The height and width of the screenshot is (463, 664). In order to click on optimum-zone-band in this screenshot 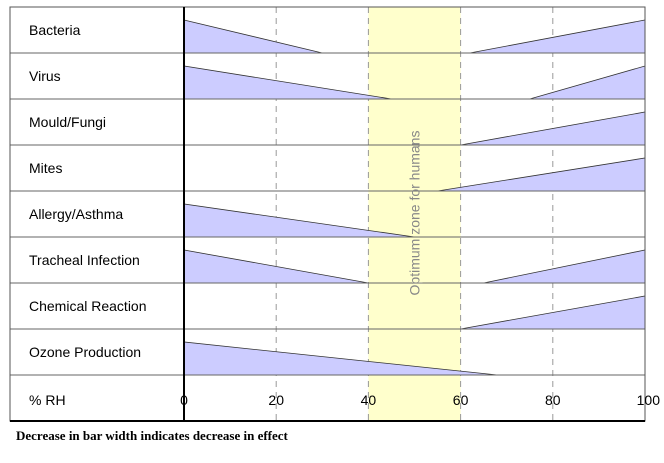, I will do `click(414, 214)`.